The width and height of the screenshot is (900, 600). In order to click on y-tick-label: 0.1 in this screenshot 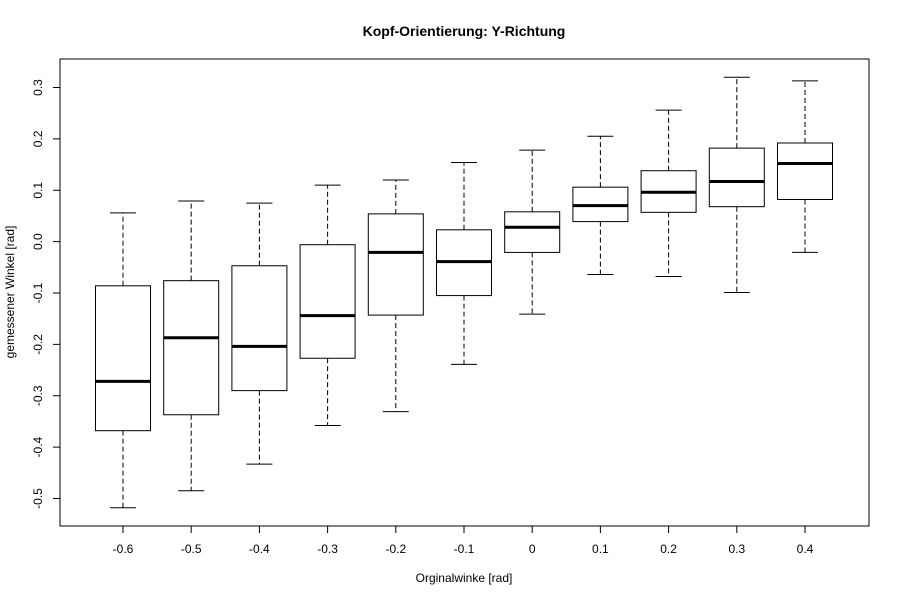, I will do `click(38, 190)`.